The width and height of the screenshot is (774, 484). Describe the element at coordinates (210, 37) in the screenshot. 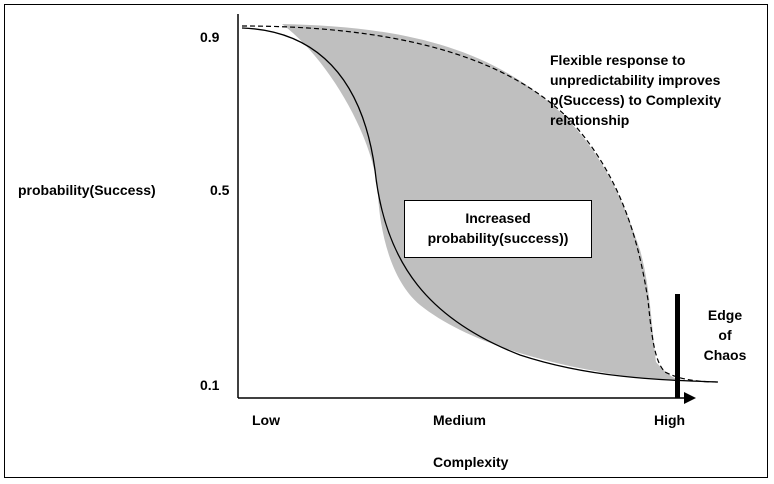

I see `y-tick-0-9: 0.9` at that location.